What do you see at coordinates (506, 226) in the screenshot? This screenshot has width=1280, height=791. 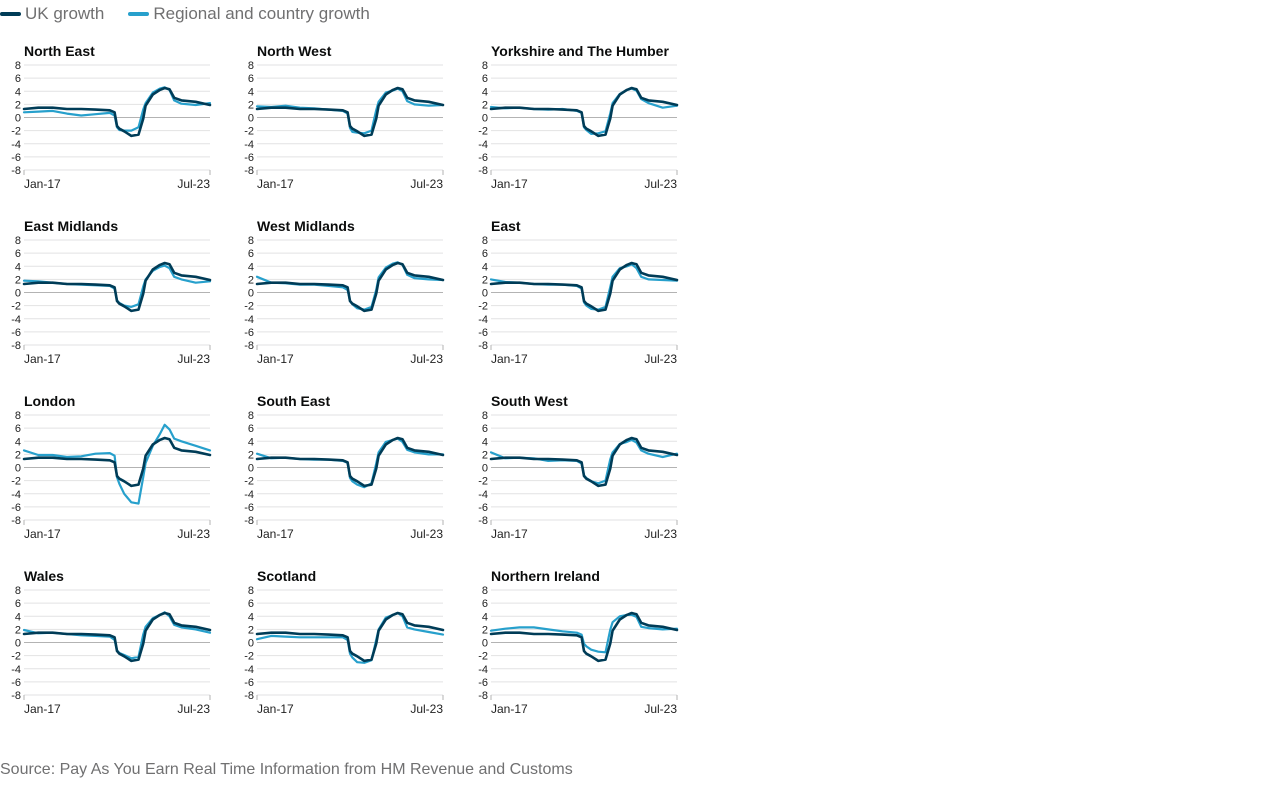 I see `panel-title: East` at bounding box center [506, 226].